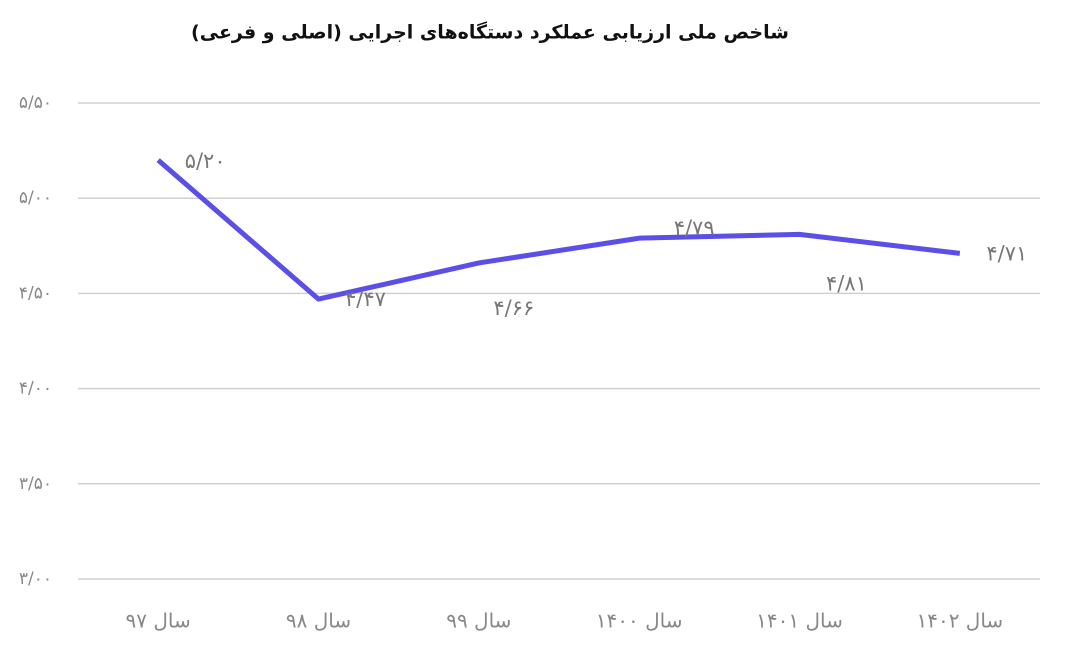  I want to click on data-label: ۴/۴۷, so click(365, 299).